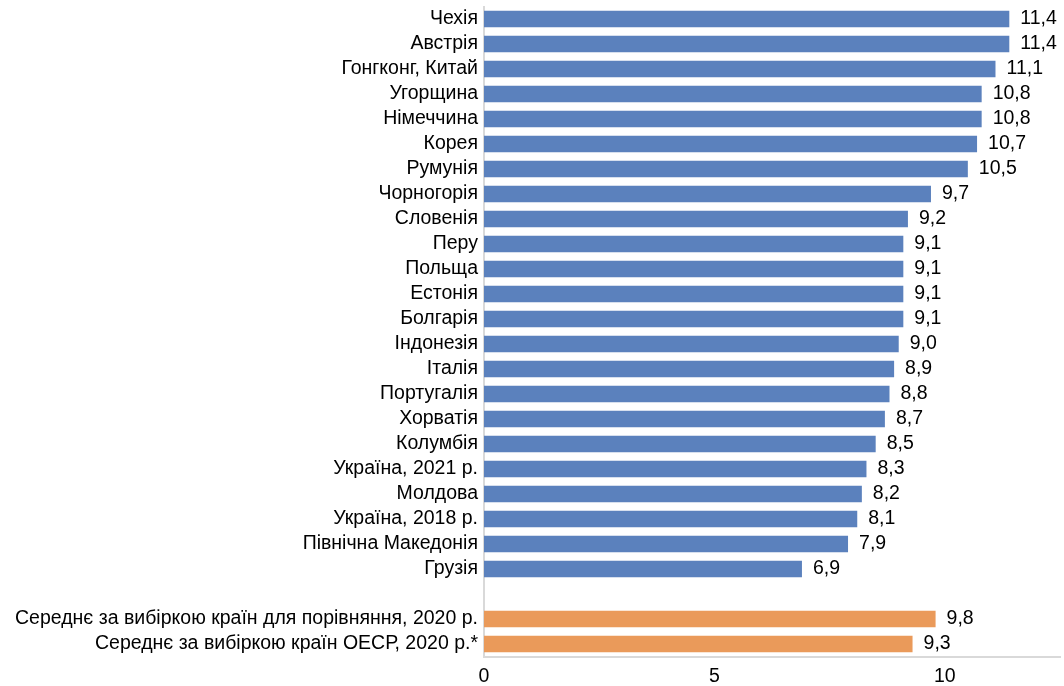  What do you see at coordinates (434, 92) in the screenshot?
I see `y-tick-label: Угорщина` at bounding box center [434, 92].